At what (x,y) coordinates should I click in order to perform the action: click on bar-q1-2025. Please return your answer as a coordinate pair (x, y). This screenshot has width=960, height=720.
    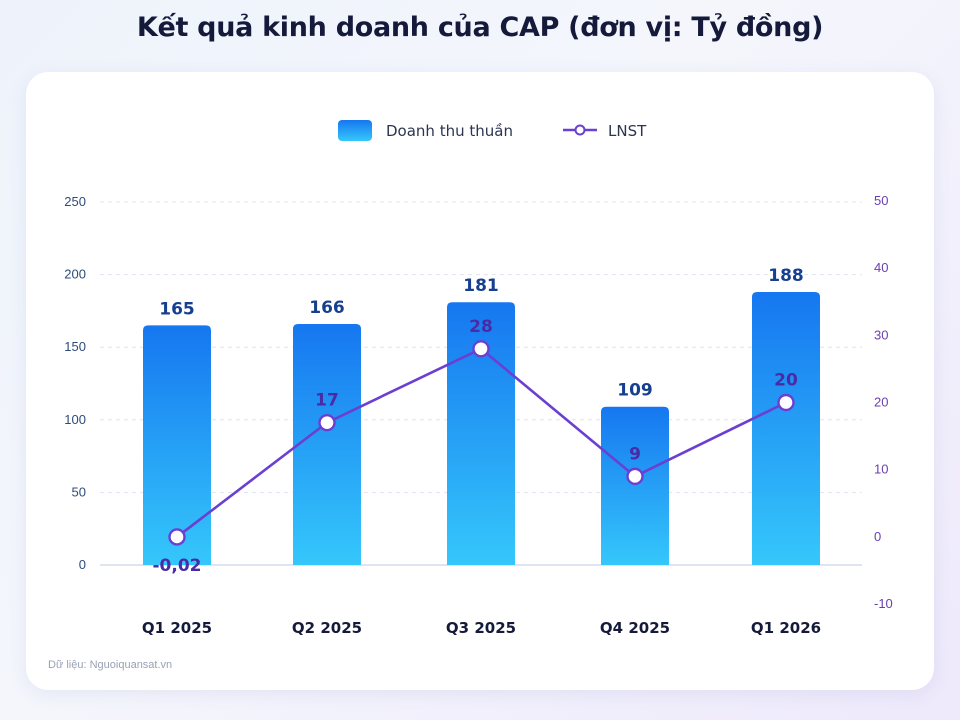
    Looking at the image, I should click on (177, 445).